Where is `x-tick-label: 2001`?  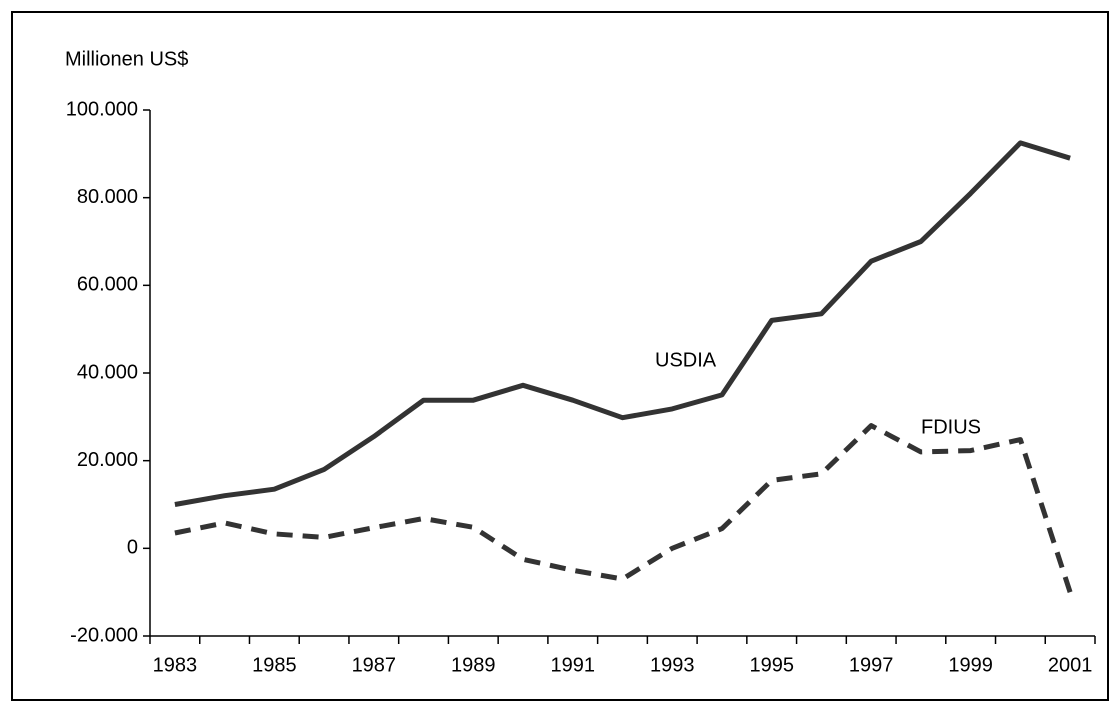
x-tick-label: 2001 is located at coordinates (1070, 665).